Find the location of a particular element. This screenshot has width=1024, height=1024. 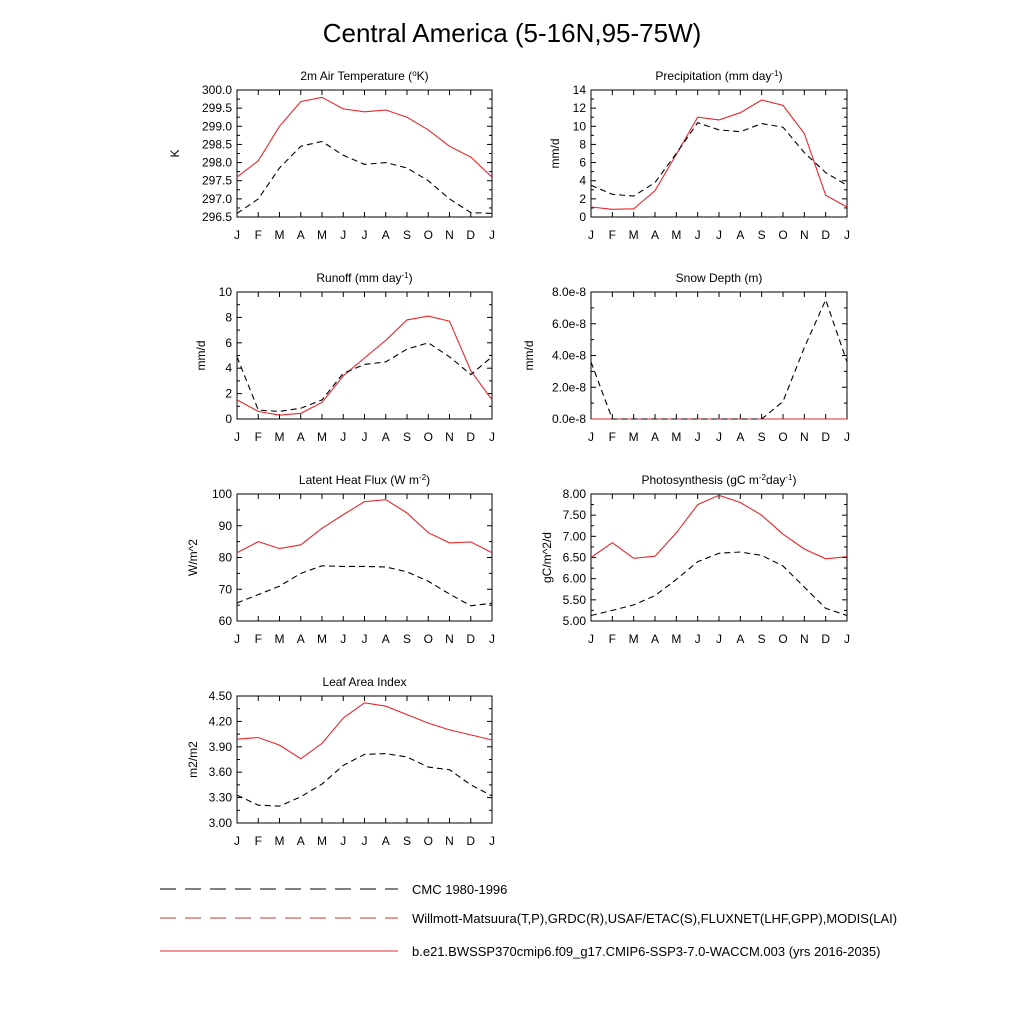

y-axis-label: K is located at coordinates (175, 153).